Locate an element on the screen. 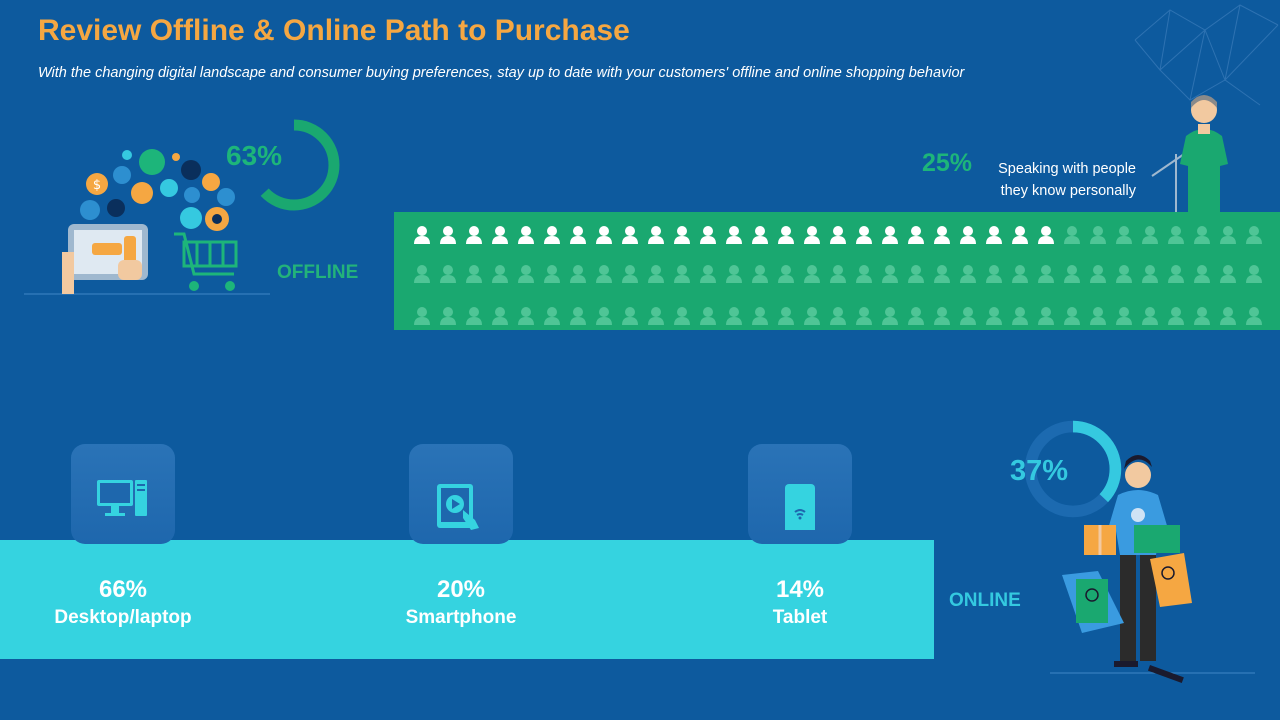 The height and width of the screenshot is (720, 1280). page-title: Review Offline & Online Path to Purchase is located at coordinates (334, 30).